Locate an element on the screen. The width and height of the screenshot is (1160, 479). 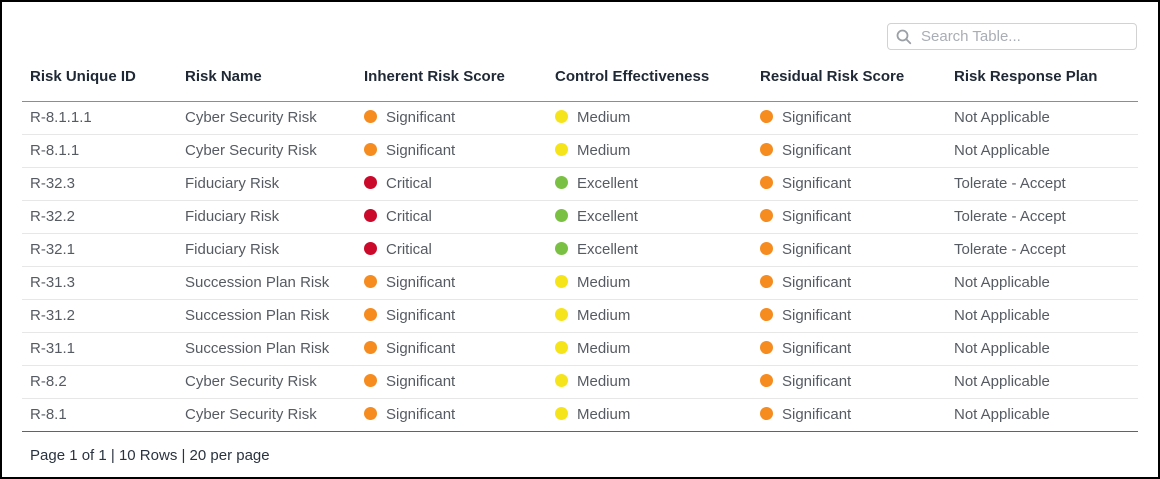
column-header-control-effectiveness: Control Effectiveness is located at coordinates (649, 77).